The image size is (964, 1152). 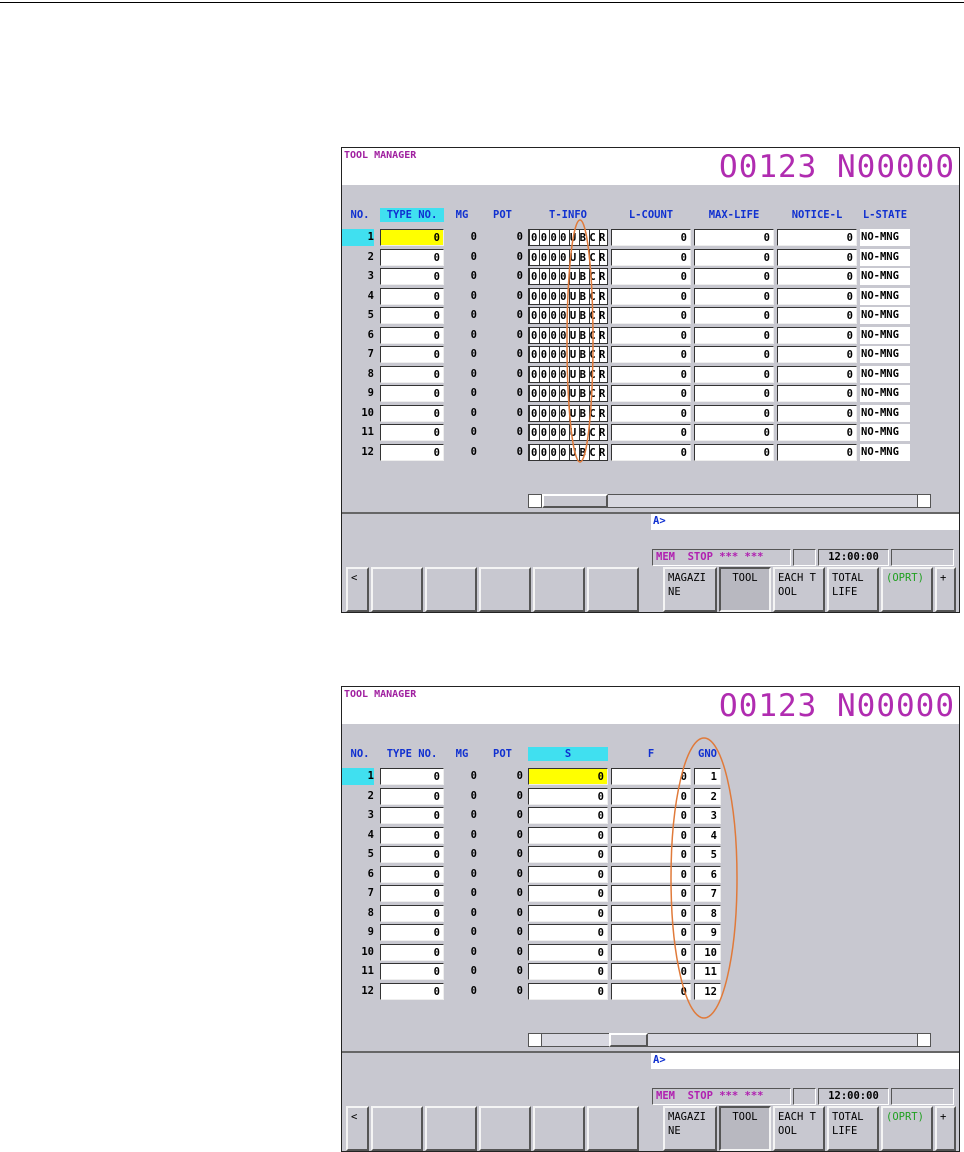 I want to click on status-time: 12:00:00, so click(x=853, y=557).